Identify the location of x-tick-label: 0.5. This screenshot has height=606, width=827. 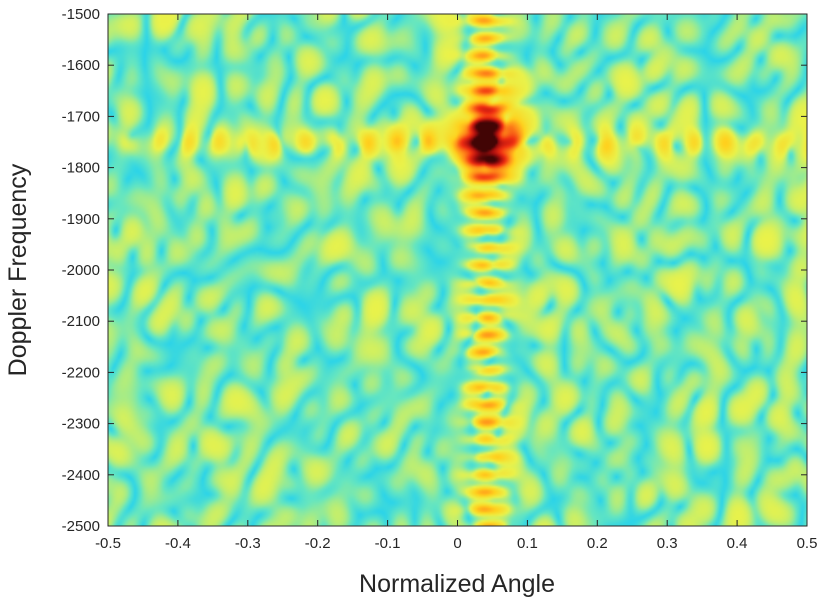
(807, 543).